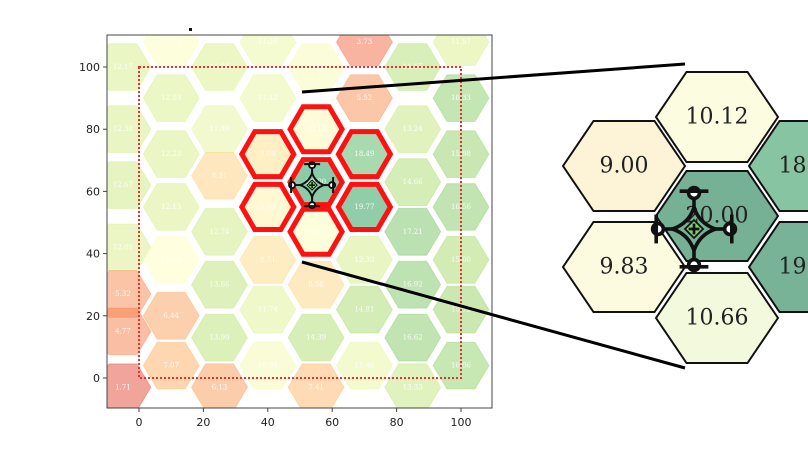 The height and width of the screenshot is (455, 808). What do you see at coordinates (171, 259) in the screenshot?
I see `hex-cell: 10.50` at bounding box center [171, 259].